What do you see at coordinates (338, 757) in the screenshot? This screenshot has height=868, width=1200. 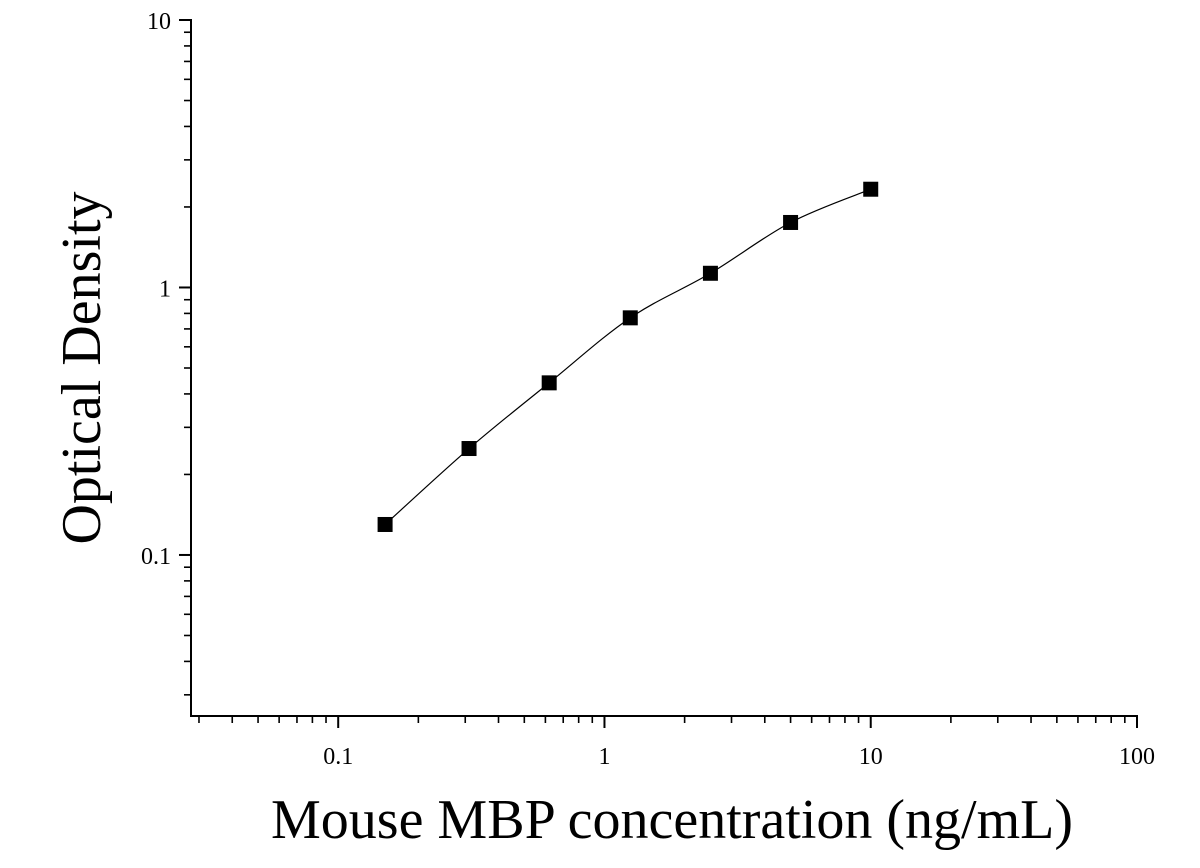 I see `x-tick-label: 0.1` at bounding box center [338, 757].